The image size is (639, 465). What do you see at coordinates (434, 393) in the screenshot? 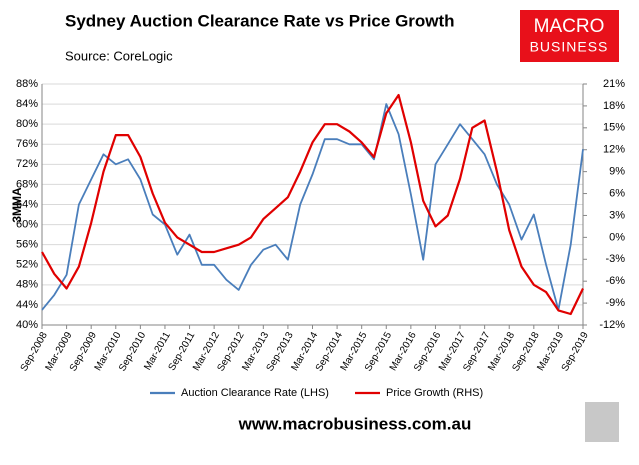
I see `legend-label: Price Growth (RHS)` at bounding box center [434, 393].